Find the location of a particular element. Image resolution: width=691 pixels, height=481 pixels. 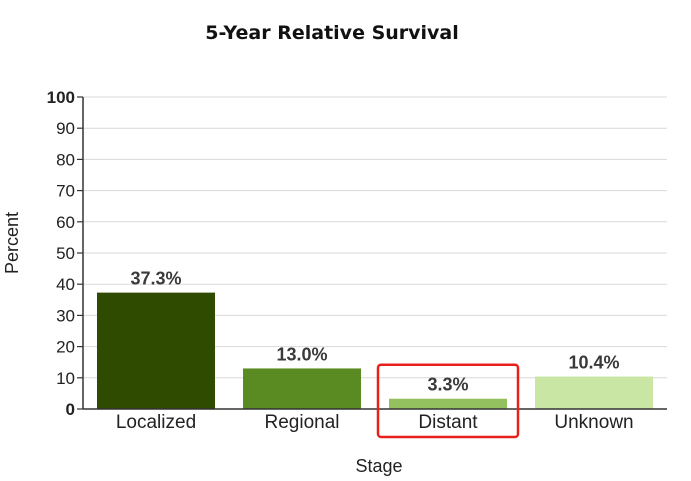

data-label-regional: 13.0% is located at coordinates (301, 354).